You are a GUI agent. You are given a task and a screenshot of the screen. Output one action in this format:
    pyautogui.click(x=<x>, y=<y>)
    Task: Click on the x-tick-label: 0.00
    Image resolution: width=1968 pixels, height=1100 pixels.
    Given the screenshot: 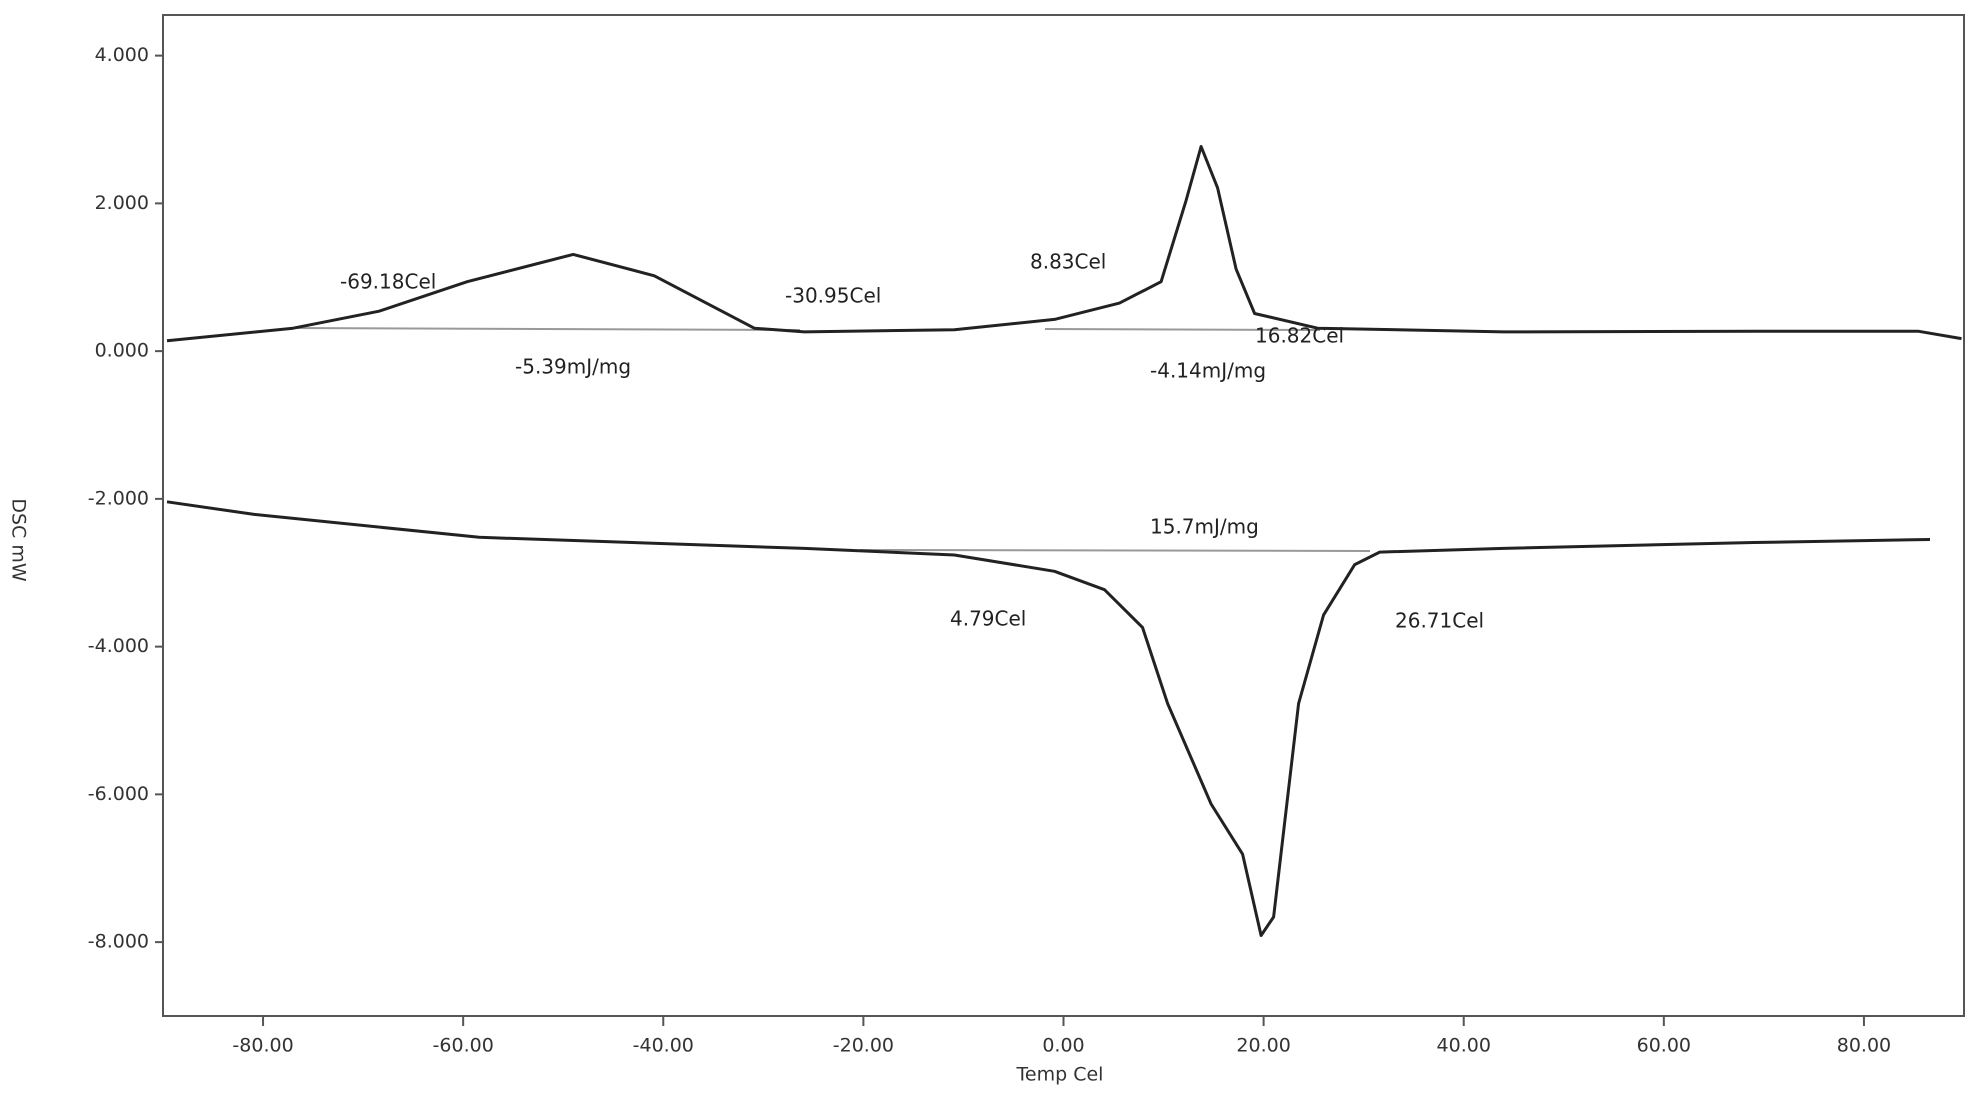 What is the action you would take?
    pyautogui.click(x=1063, y=1046)
    